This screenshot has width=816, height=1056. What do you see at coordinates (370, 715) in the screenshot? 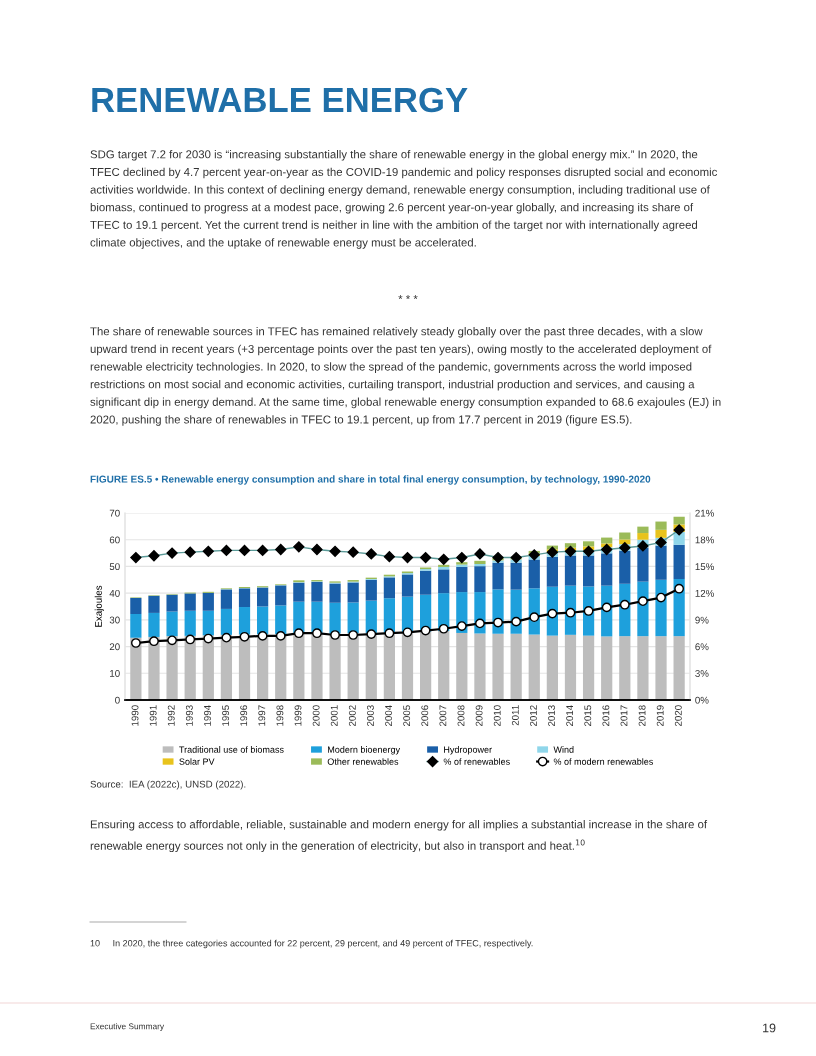
I see `x-tick-label: 2003` at bounding box center [370, 715].